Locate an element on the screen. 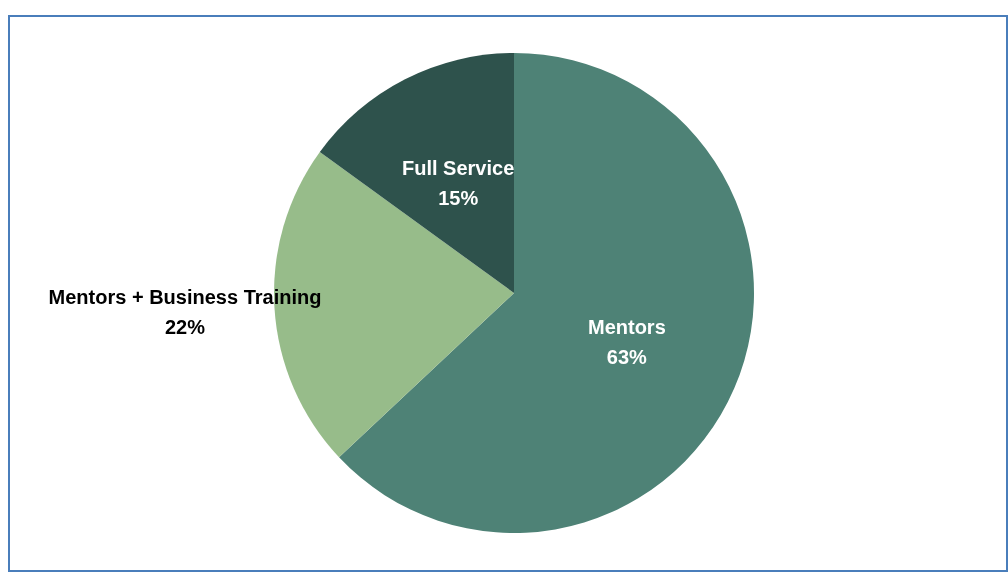 The image size is (1008, 572). slice-label: Full Service is located at coordinates (458, 168).